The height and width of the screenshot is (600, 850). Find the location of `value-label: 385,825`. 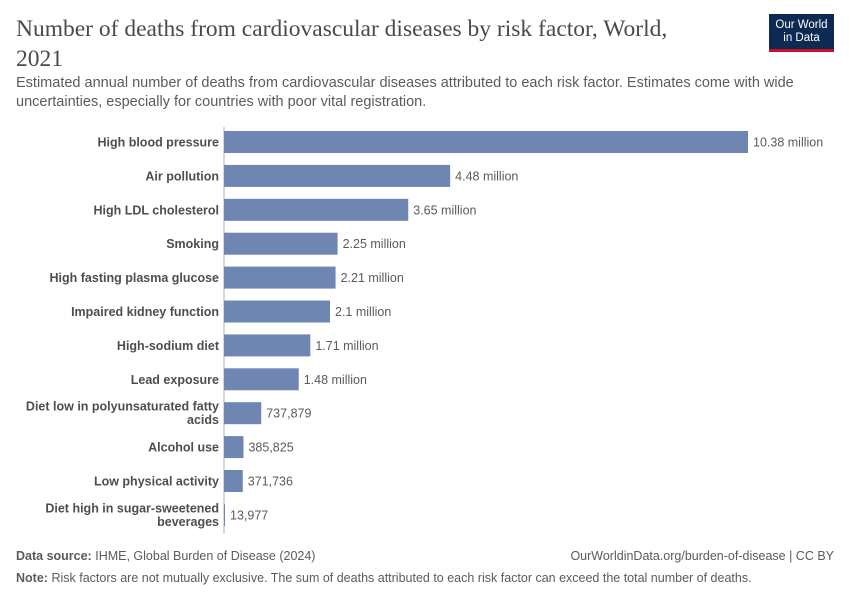

value-label: 385,825 is located at coordinates (270, 448).